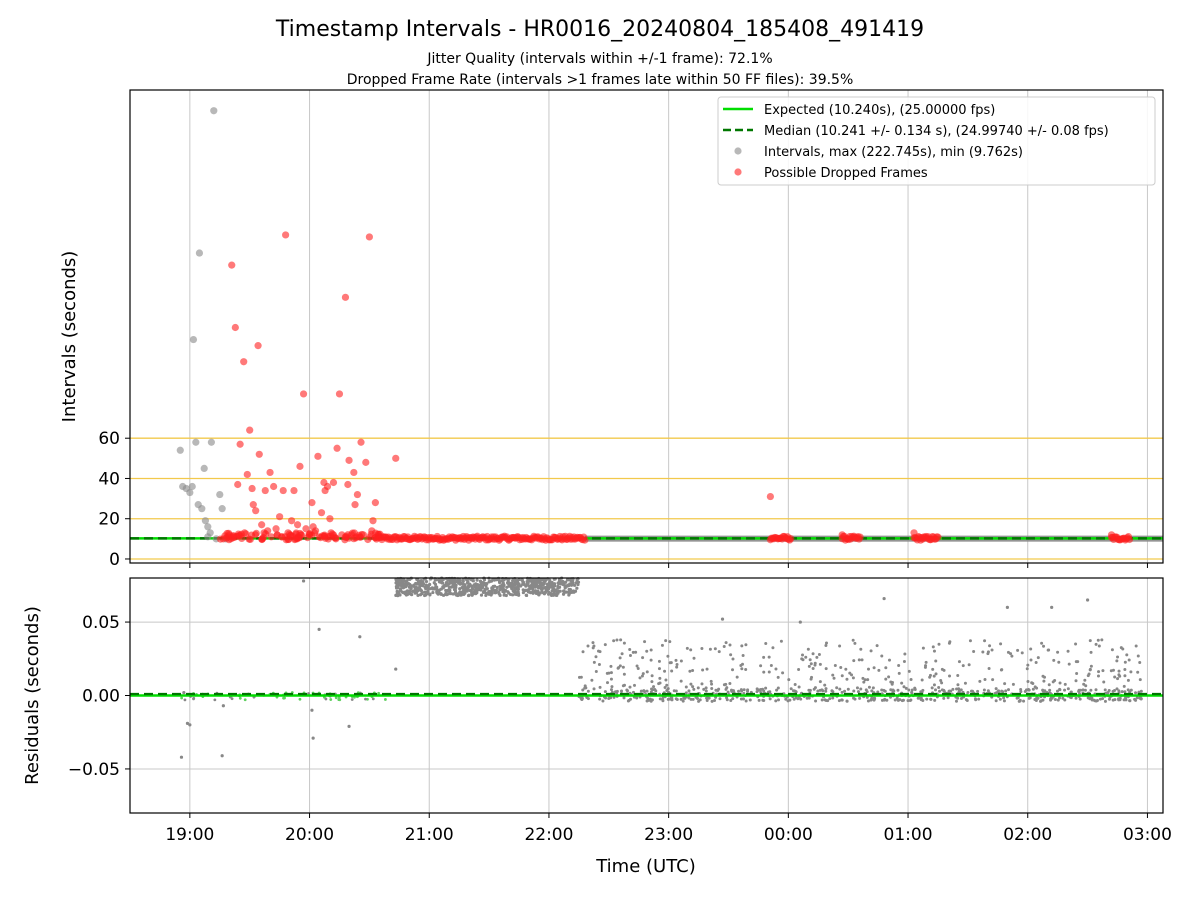 The height and width of the screenshot is (900, 1200). What do you see at coordinates (208, 537) in the screenshot?
I see `interval-point` at bounding box center [208, 537].